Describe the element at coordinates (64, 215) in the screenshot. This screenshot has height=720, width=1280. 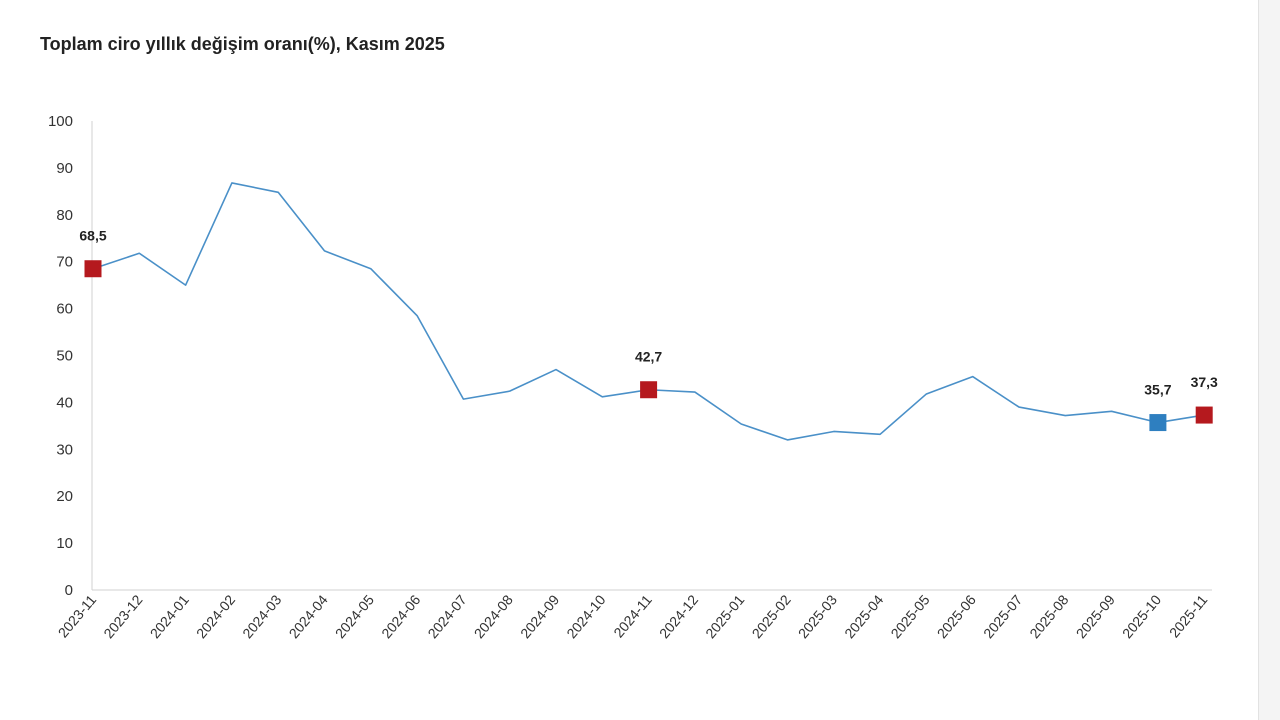
I see `y-tick-label: 80` at that location.